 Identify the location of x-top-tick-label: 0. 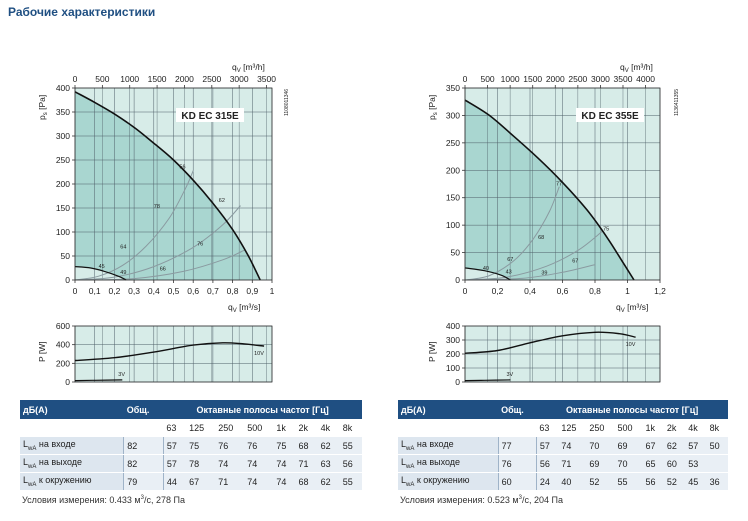
(465, 79).